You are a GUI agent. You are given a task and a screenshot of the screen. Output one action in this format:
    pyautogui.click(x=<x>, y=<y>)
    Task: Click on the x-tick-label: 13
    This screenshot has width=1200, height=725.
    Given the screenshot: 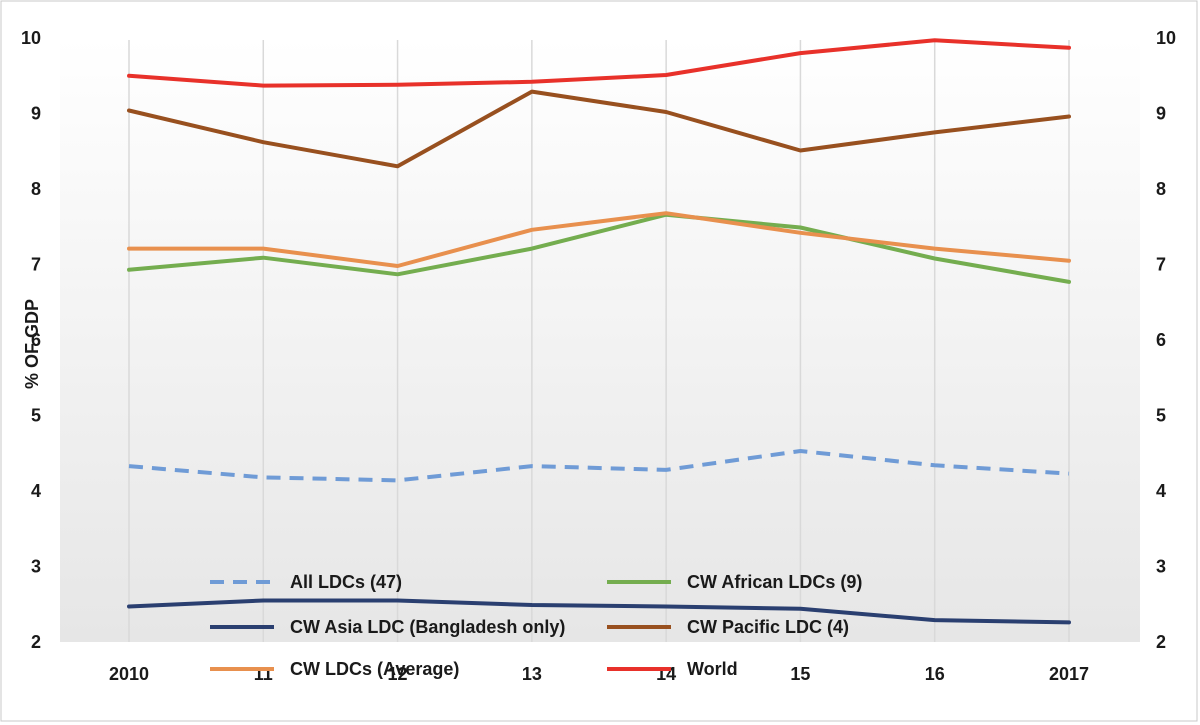 What is the action you would take?
    pyautogui.click(x=532, y=674)
    